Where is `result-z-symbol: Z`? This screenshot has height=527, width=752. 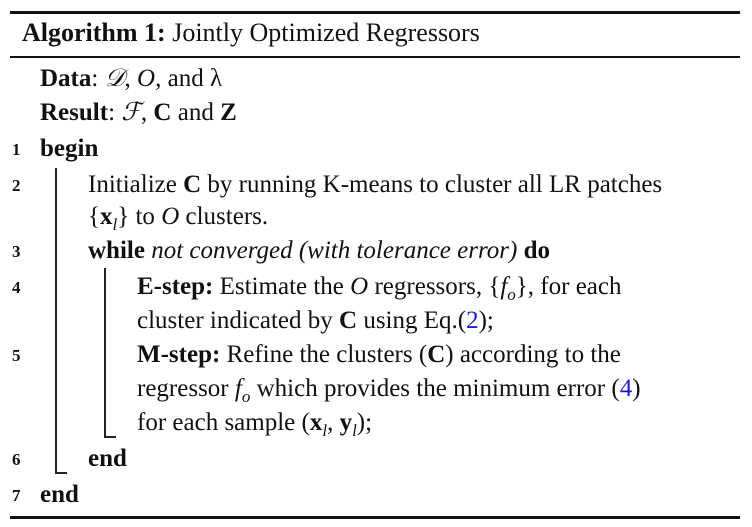
result-z-symbol: Z is located at coordinates (228, 112).